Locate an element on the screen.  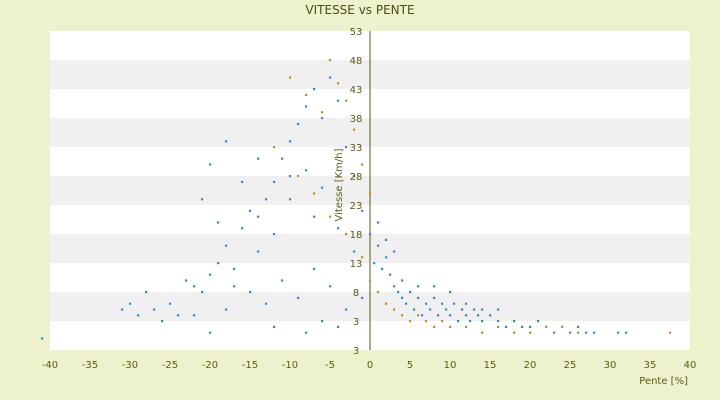
y-tick-label: 18 is located at coordinates (356, 235).